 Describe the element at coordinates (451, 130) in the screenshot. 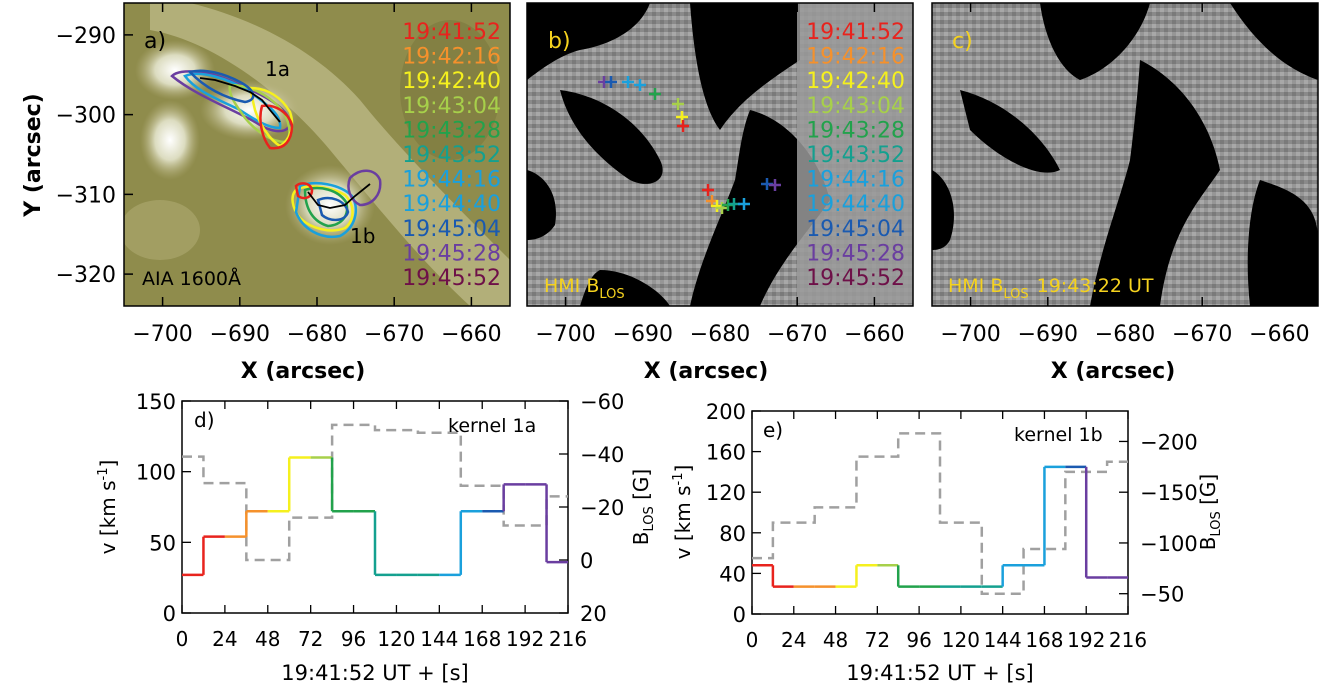

I see `time-legend-entry: 19:43:28` at that location.